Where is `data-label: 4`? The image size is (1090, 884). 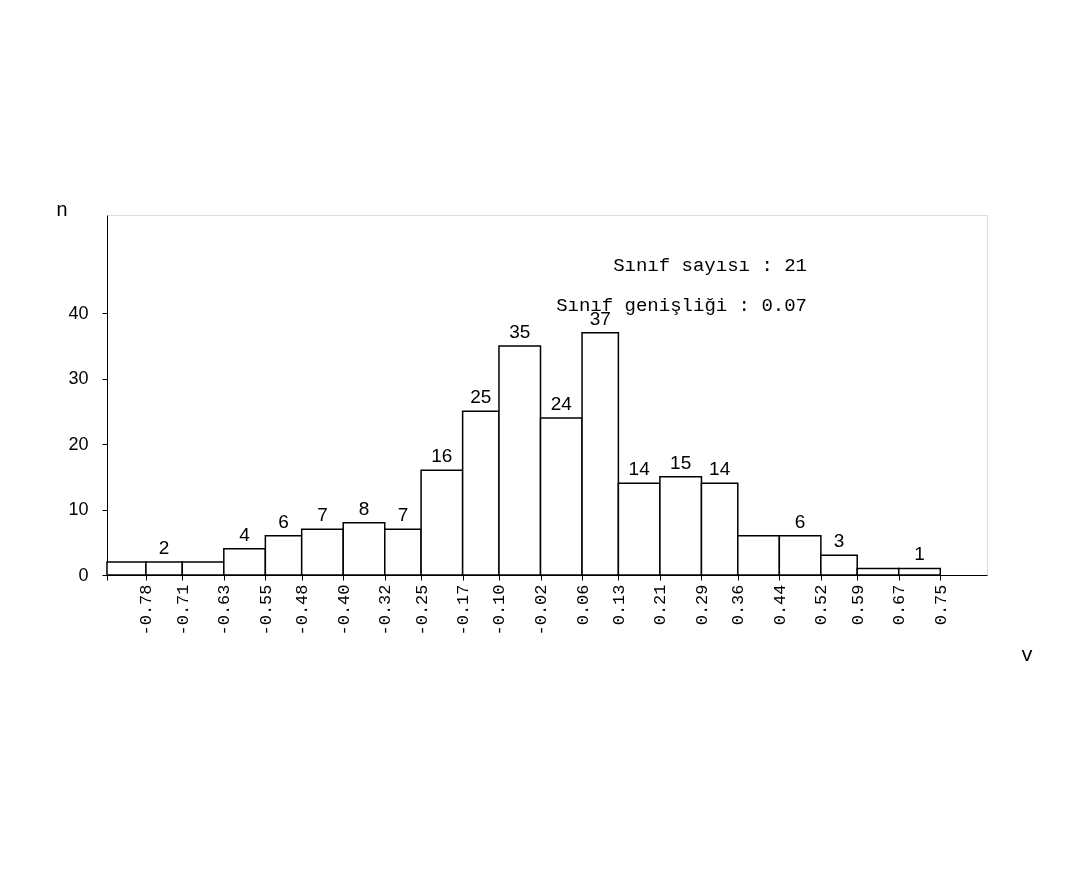 data-label: 4 is located at coordinates (245, 534).